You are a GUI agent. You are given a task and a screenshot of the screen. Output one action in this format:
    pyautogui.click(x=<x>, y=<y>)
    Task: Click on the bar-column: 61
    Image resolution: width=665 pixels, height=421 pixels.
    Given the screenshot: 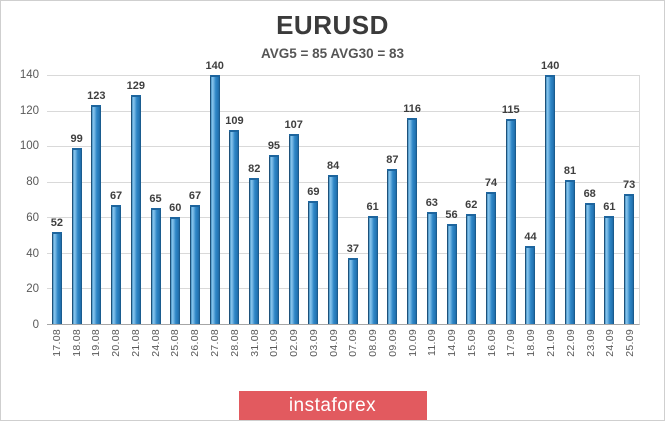 What is the action you would take?
    pyautogui.click(x=373, y=199)
    